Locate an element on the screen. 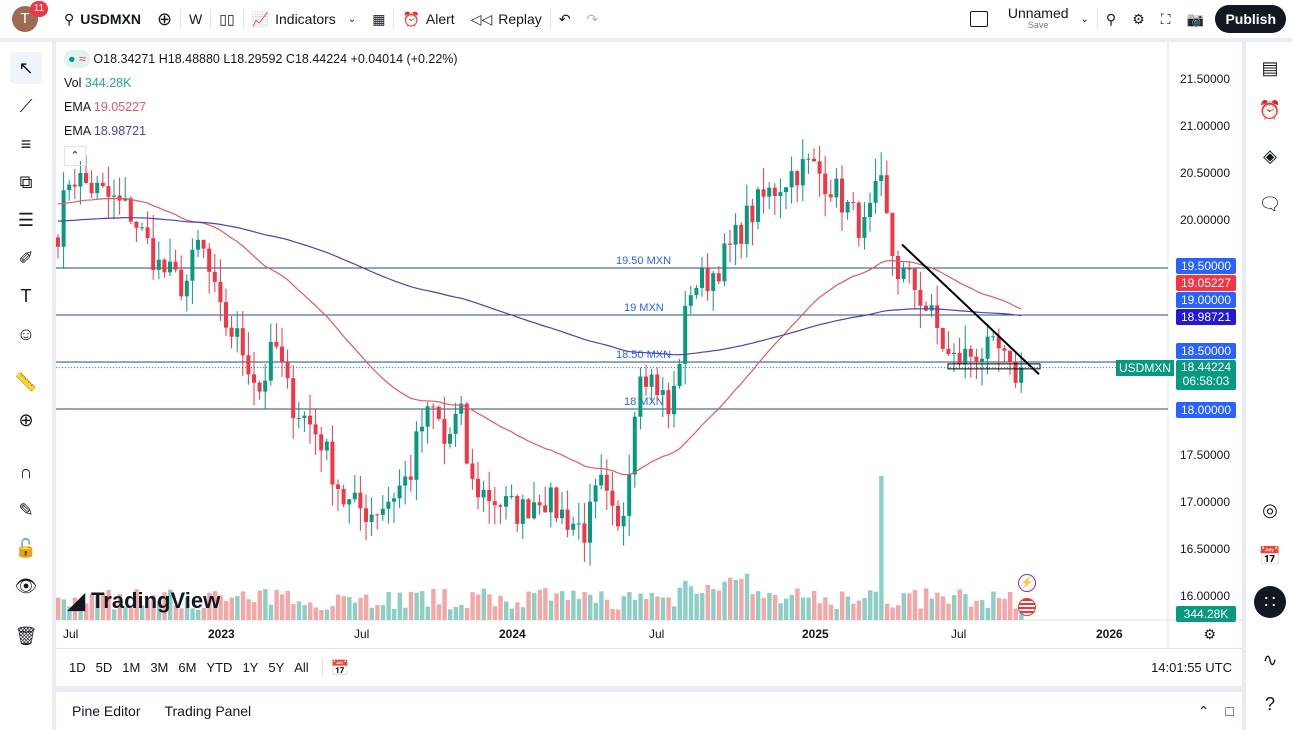 The image size is (1292, 730). pattern-tool: ⧉ is located at coordinates (26, 182).